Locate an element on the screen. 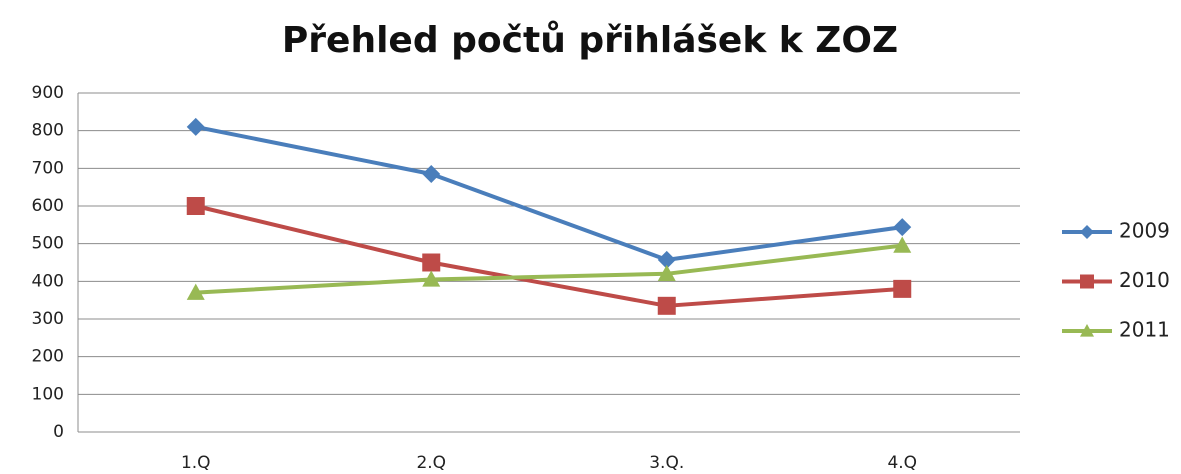  legend-label: 2009 is located at coordinates (1144, 231).